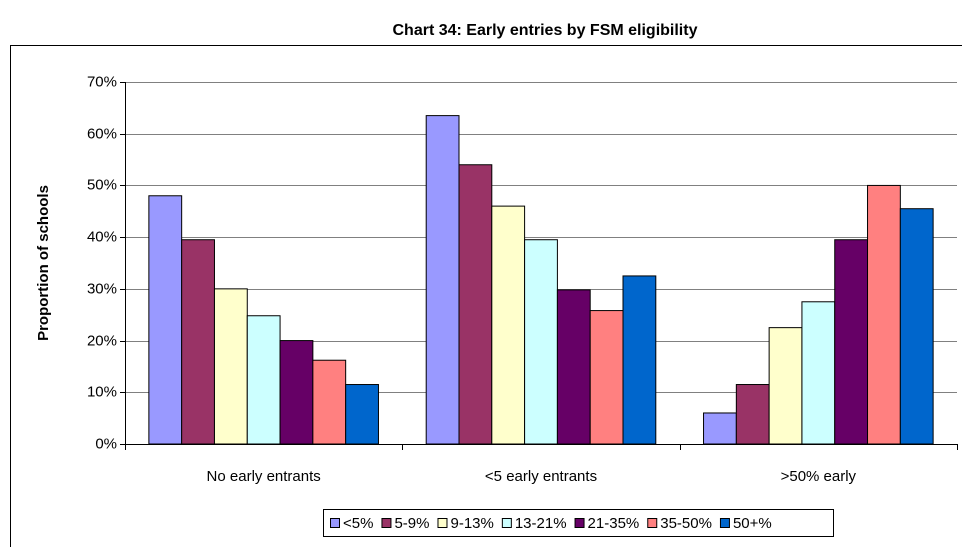  I want to click on legend-label: 50+%, so click(752, 523).